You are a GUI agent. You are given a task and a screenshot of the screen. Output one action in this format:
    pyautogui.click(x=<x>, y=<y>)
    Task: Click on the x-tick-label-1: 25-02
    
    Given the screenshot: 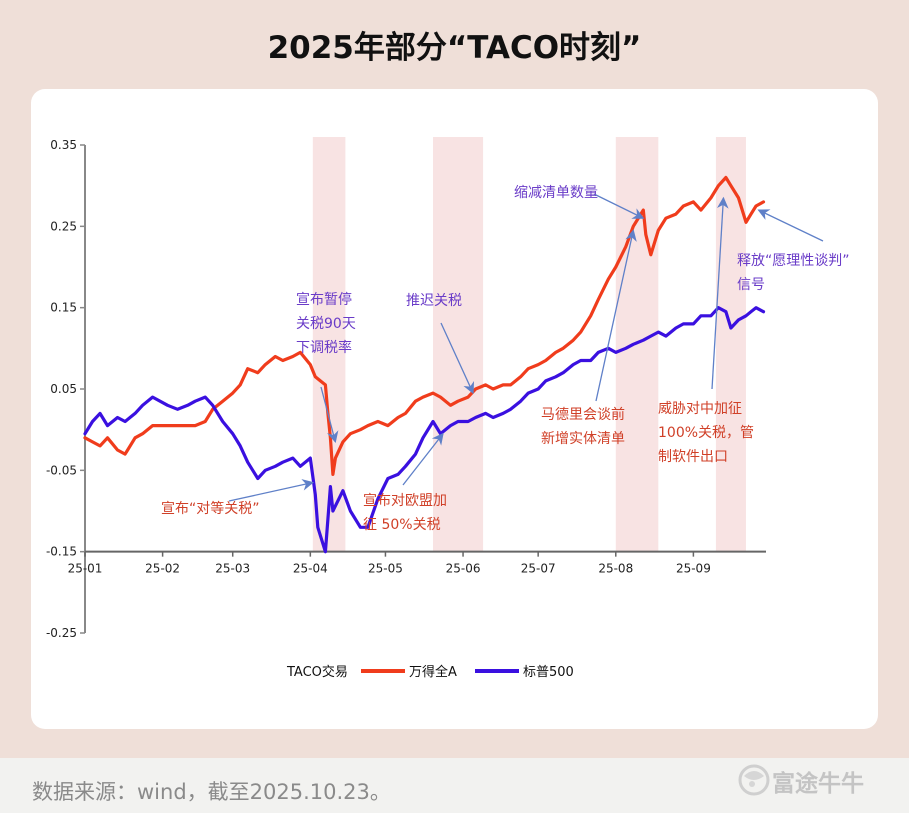 What is the action you would take?
    pyautogui.click(x=162, y=569)
    